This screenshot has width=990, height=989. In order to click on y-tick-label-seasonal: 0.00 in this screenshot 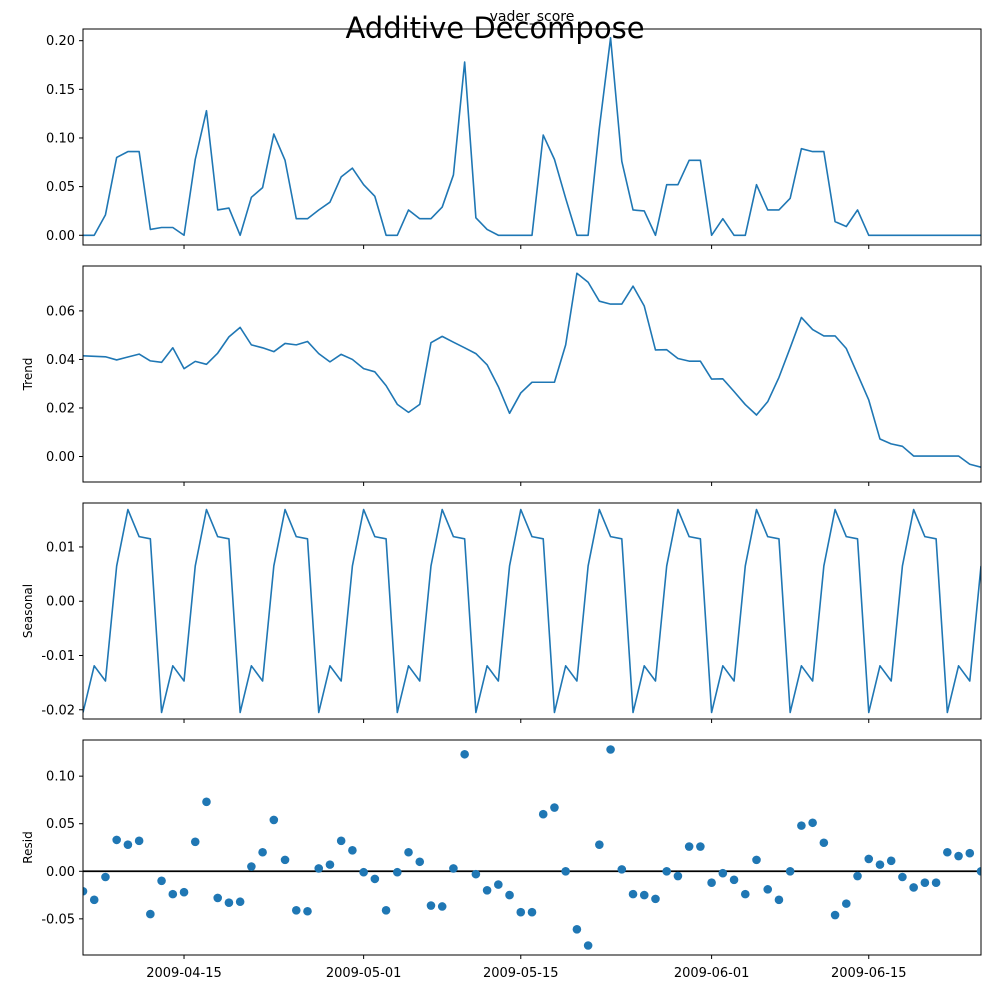, I will do `click(60, 602)`.